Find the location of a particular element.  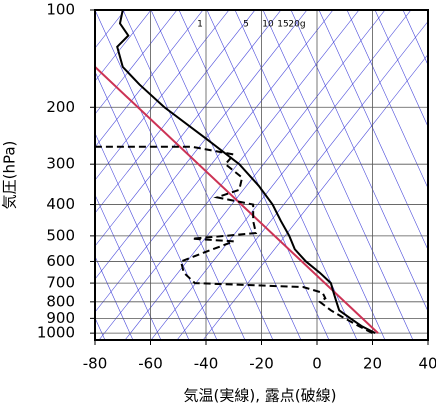

y-tick-label: 400 is located at coordinates (60, 204).